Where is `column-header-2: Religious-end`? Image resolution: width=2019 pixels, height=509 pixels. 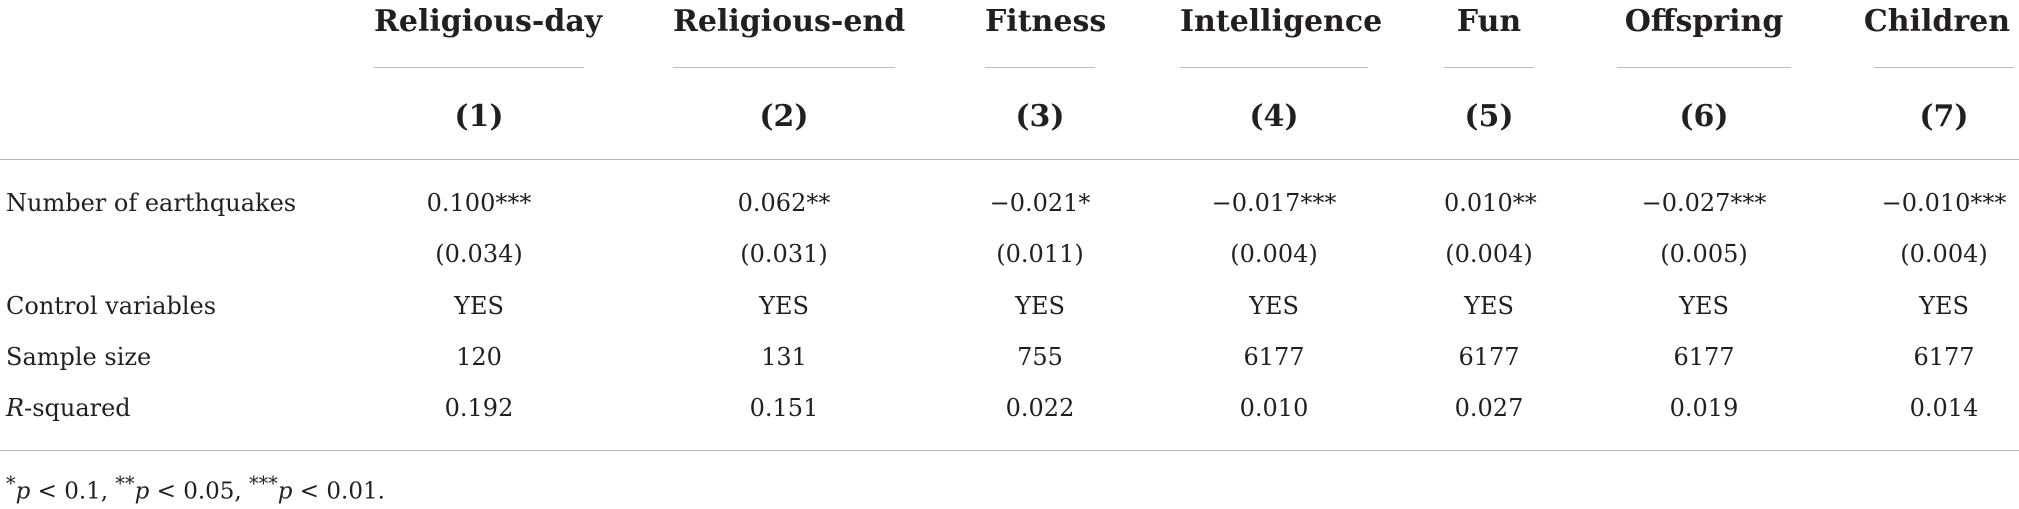 column-header-2: Religious-end is located at coordinates (789, 21).